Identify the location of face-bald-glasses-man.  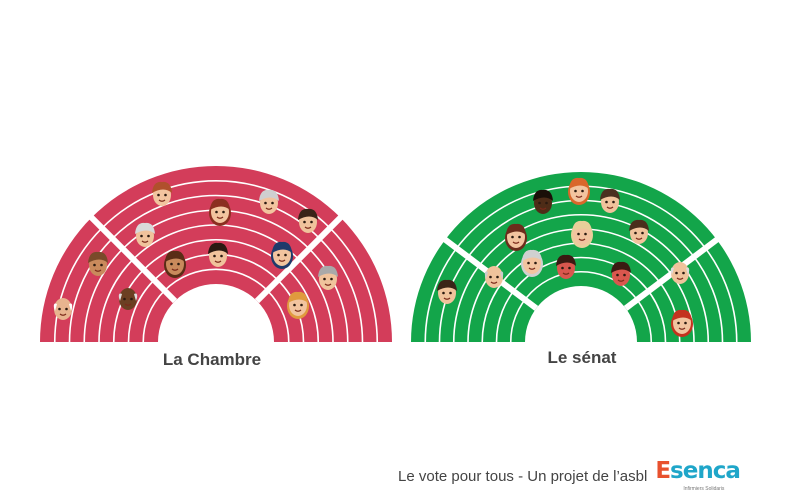
(63, 309).